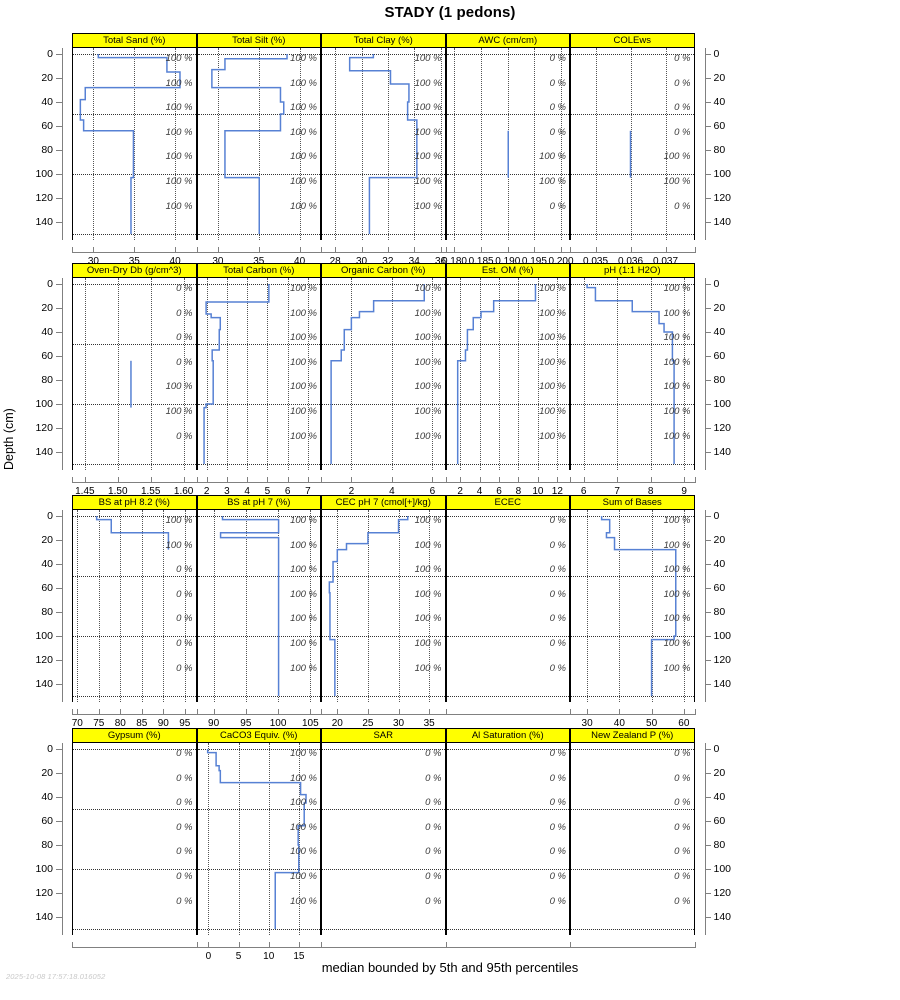  I want to click on panel-colews: COLEws 0 % 0 % 0 % 0 % 100 % 100 % 0 %, so click(632, 136).